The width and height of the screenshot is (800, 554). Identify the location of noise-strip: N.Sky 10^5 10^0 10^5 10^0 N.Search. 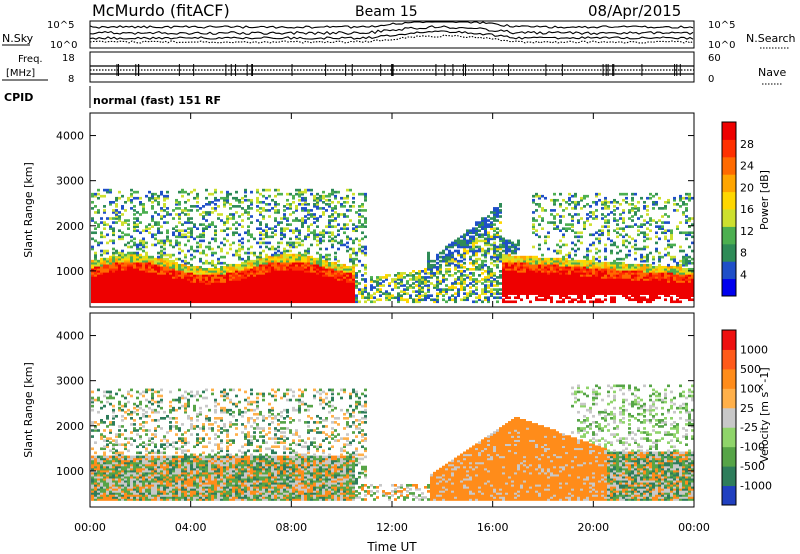
(399, 35).